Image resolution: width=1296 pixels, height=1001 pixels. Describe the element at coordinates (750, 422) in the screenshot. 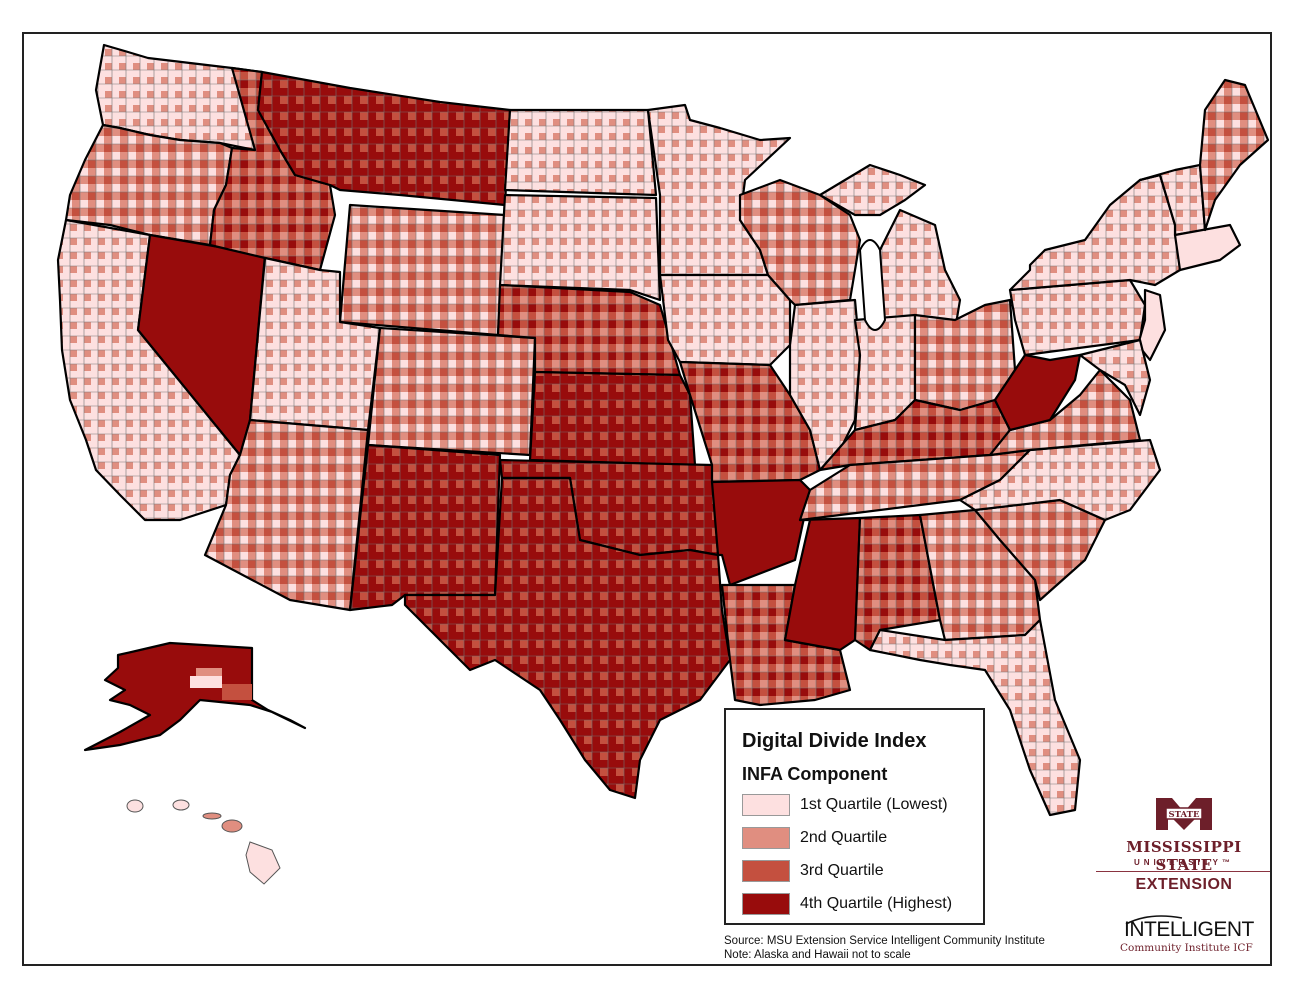

I see `state-missouri` at that location.